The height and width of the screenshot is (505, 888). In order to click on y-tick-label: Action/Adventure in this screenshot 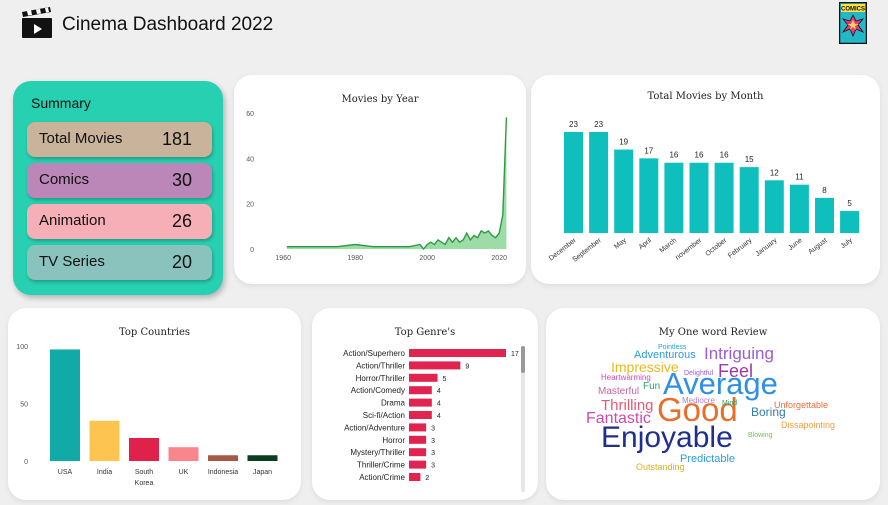, I will do `click(374, 427)`.